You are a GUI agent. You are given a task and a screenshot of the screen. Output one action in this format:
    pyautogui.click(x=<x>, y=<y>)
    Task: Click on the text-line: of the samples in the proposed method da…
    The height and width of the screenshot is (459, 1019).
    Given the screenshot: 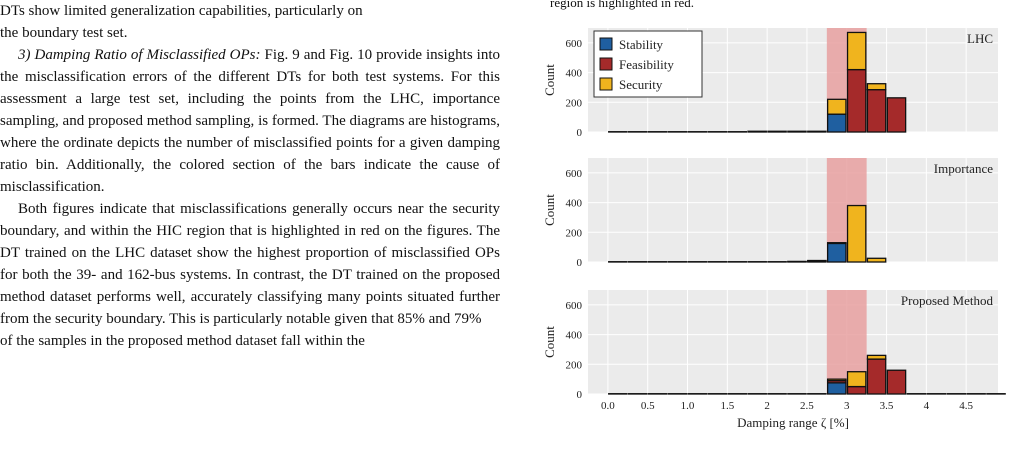 What is the action you would take?
    pyautogui.click(x=182, y=341)
    